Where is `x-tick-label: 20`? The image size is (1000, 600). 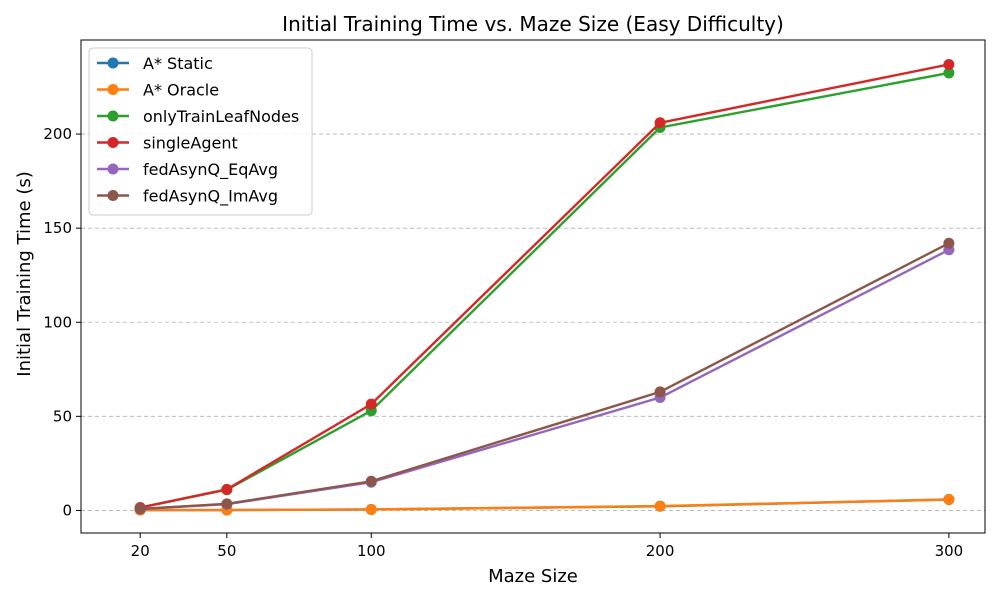 x-tick-label: 20 is located at coordinates (140, 551).